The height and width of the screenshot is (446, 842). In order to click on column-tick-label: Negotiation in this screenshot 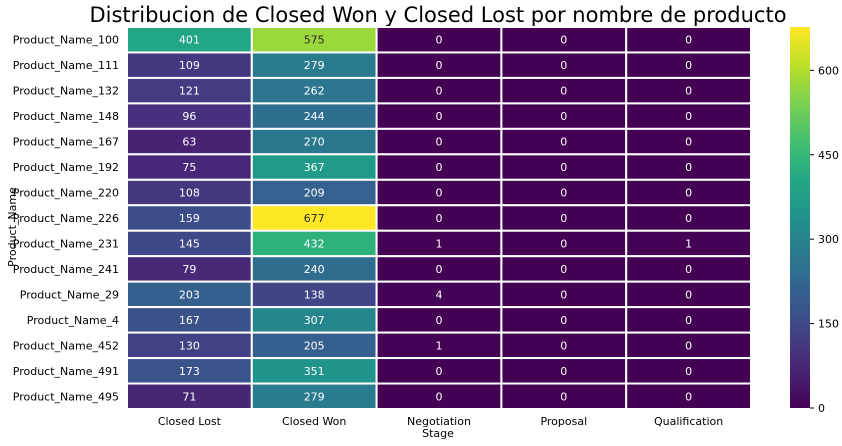, I will do `click(439, 421)`.